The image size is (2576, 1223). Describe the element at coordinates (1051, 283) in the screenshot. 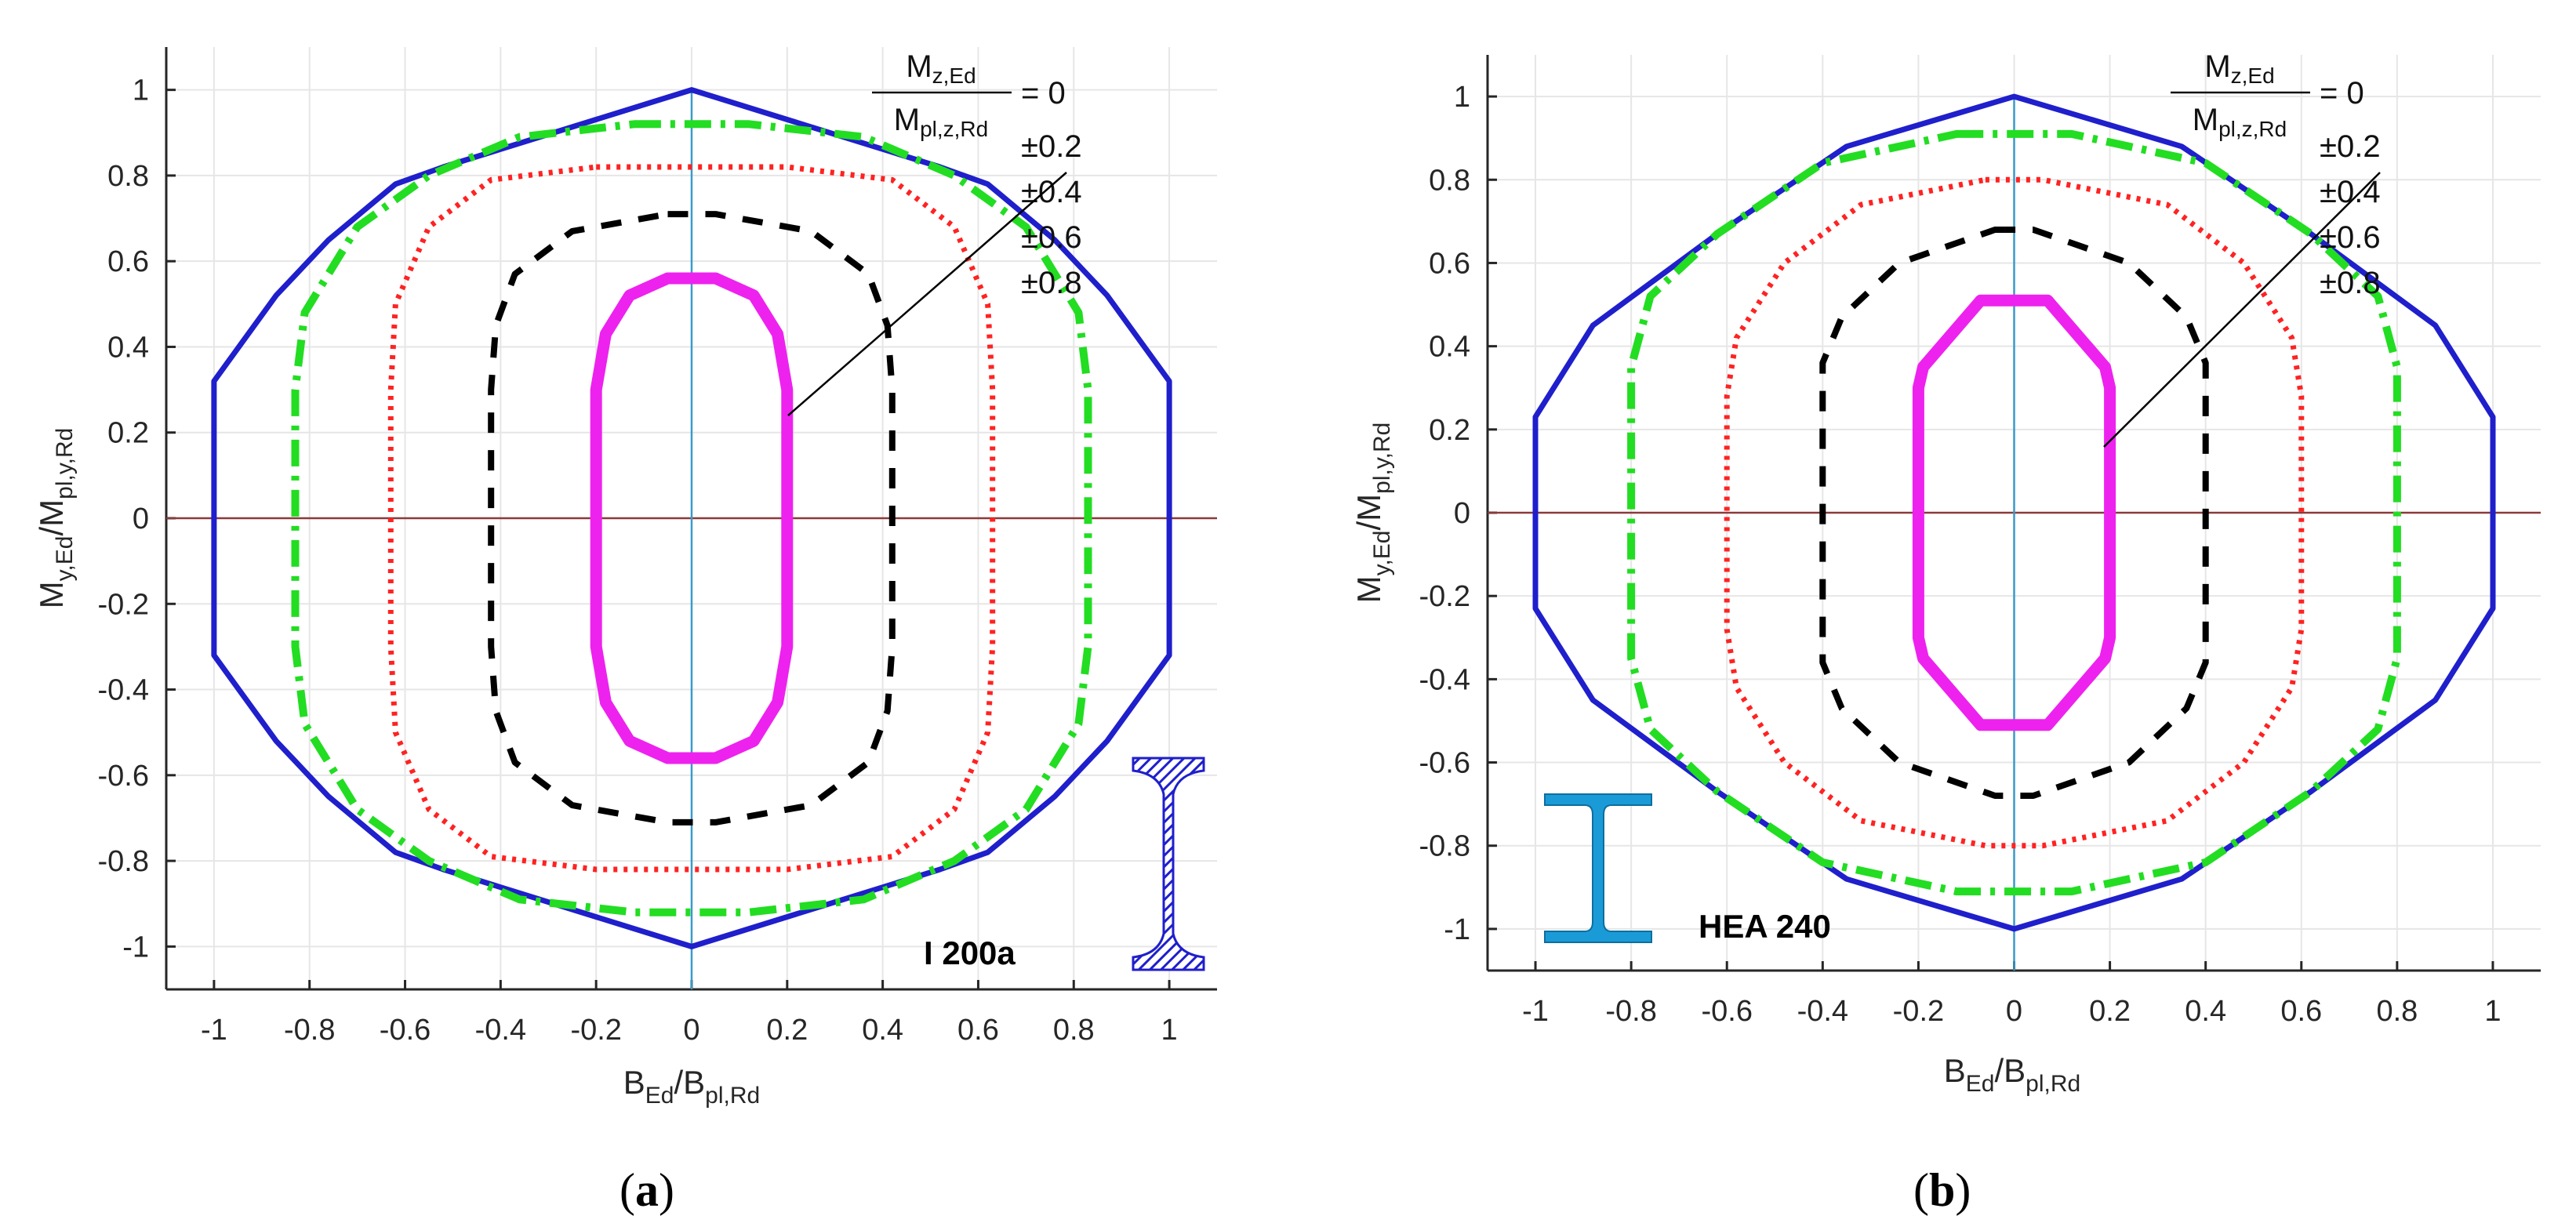

I see `legend-value: ±0.8` at that location.